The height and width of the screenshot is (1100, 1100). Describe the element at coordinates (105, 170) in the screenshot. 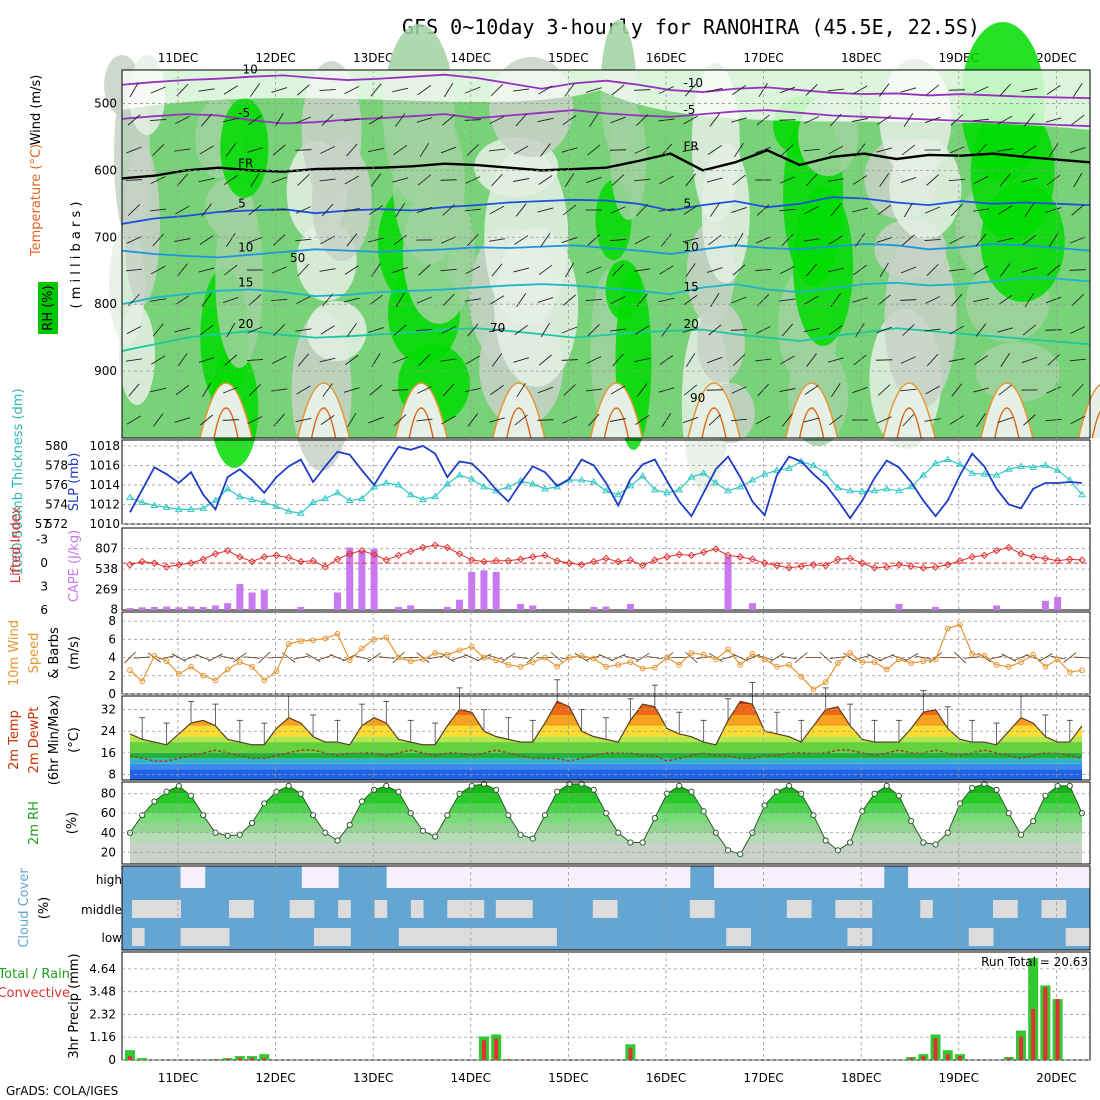

I see `pressure-tick-label: 600` at that location.